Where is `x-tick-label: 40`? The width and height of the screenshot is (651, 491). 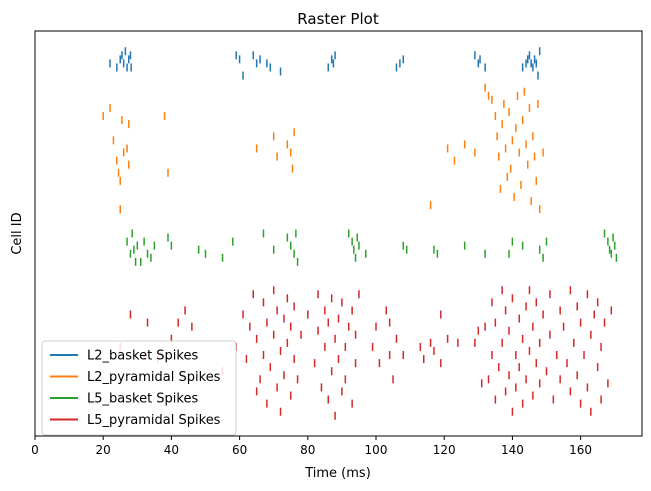
x-tick-label: 40 is located at coordinates (171, 450).